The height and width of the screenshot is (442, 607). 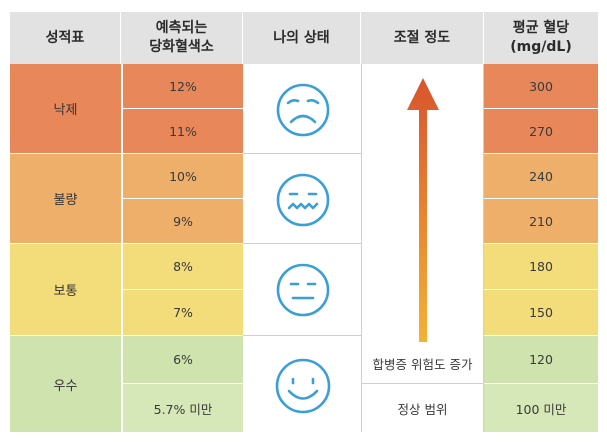 I want to click on glucose-120-value: 120, so click(x=541, y=359).